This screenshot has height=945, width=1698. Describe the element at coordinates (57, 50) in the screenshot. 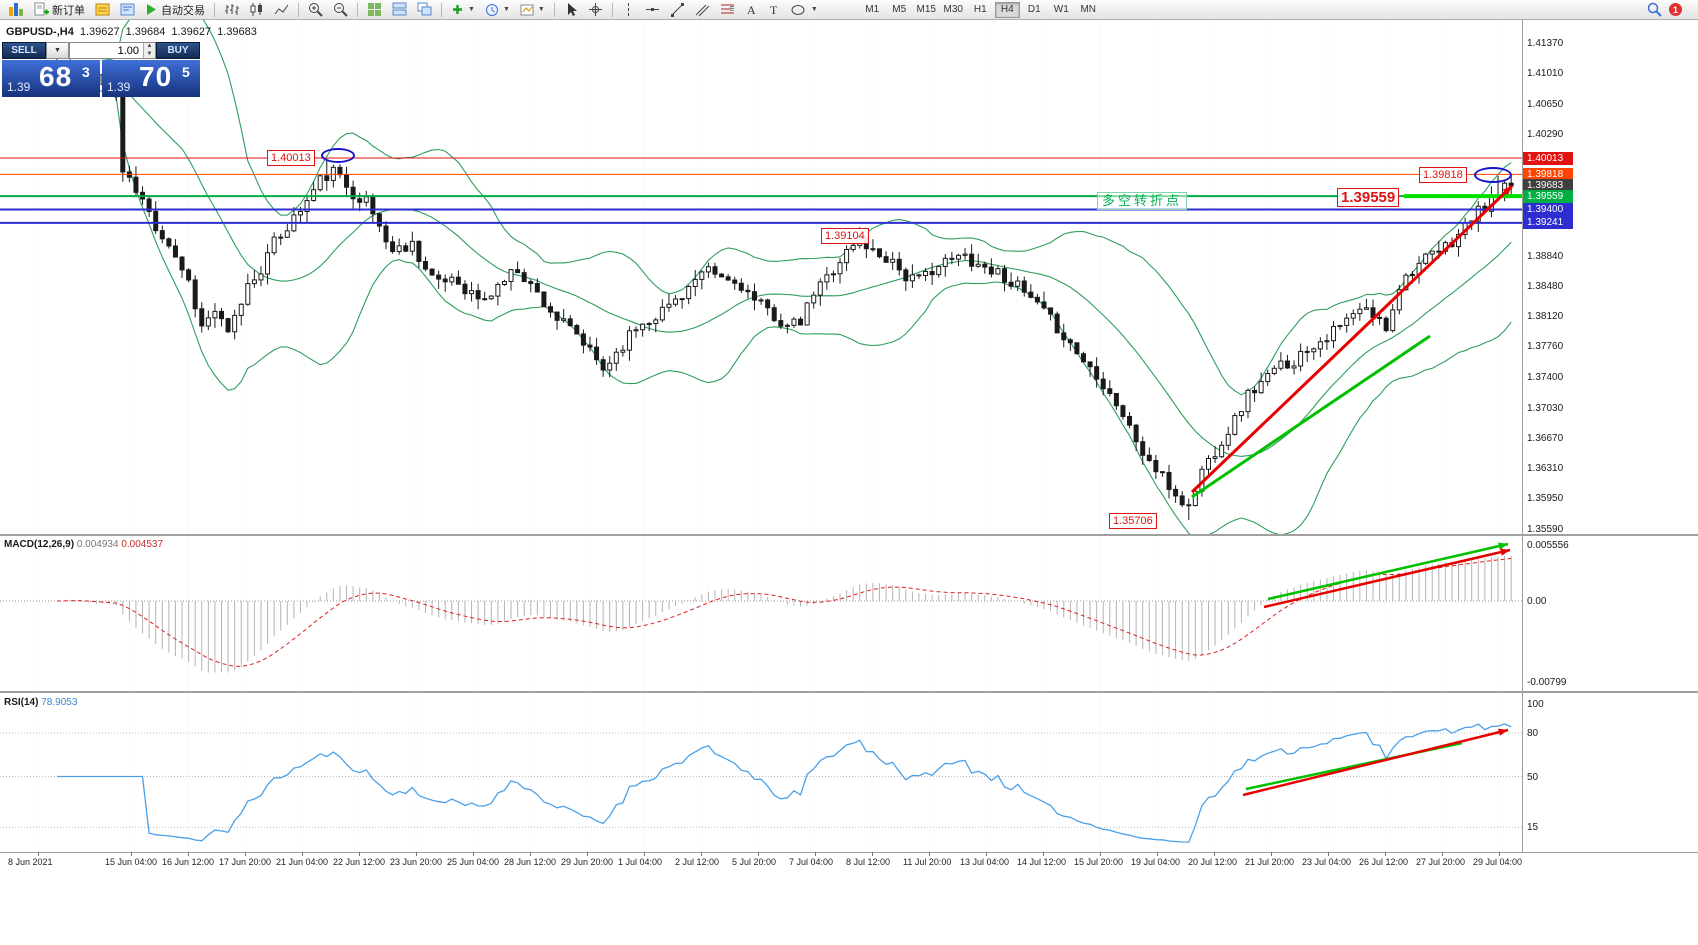

I see `order-type-dropdown: ▼` at that location.